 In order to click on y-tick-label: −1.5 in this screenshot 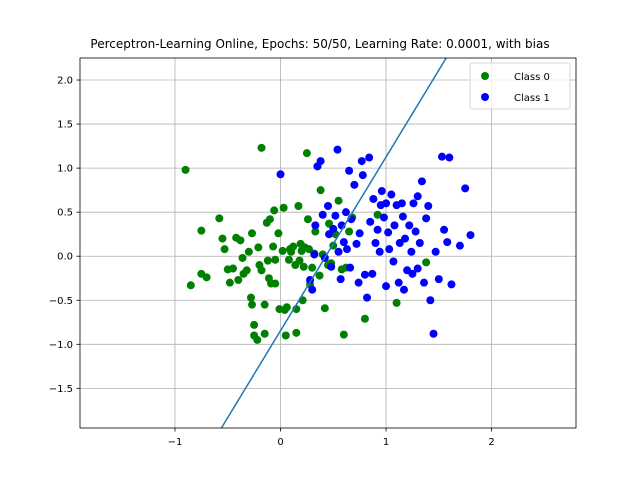, I will do `click(61, 389)`.